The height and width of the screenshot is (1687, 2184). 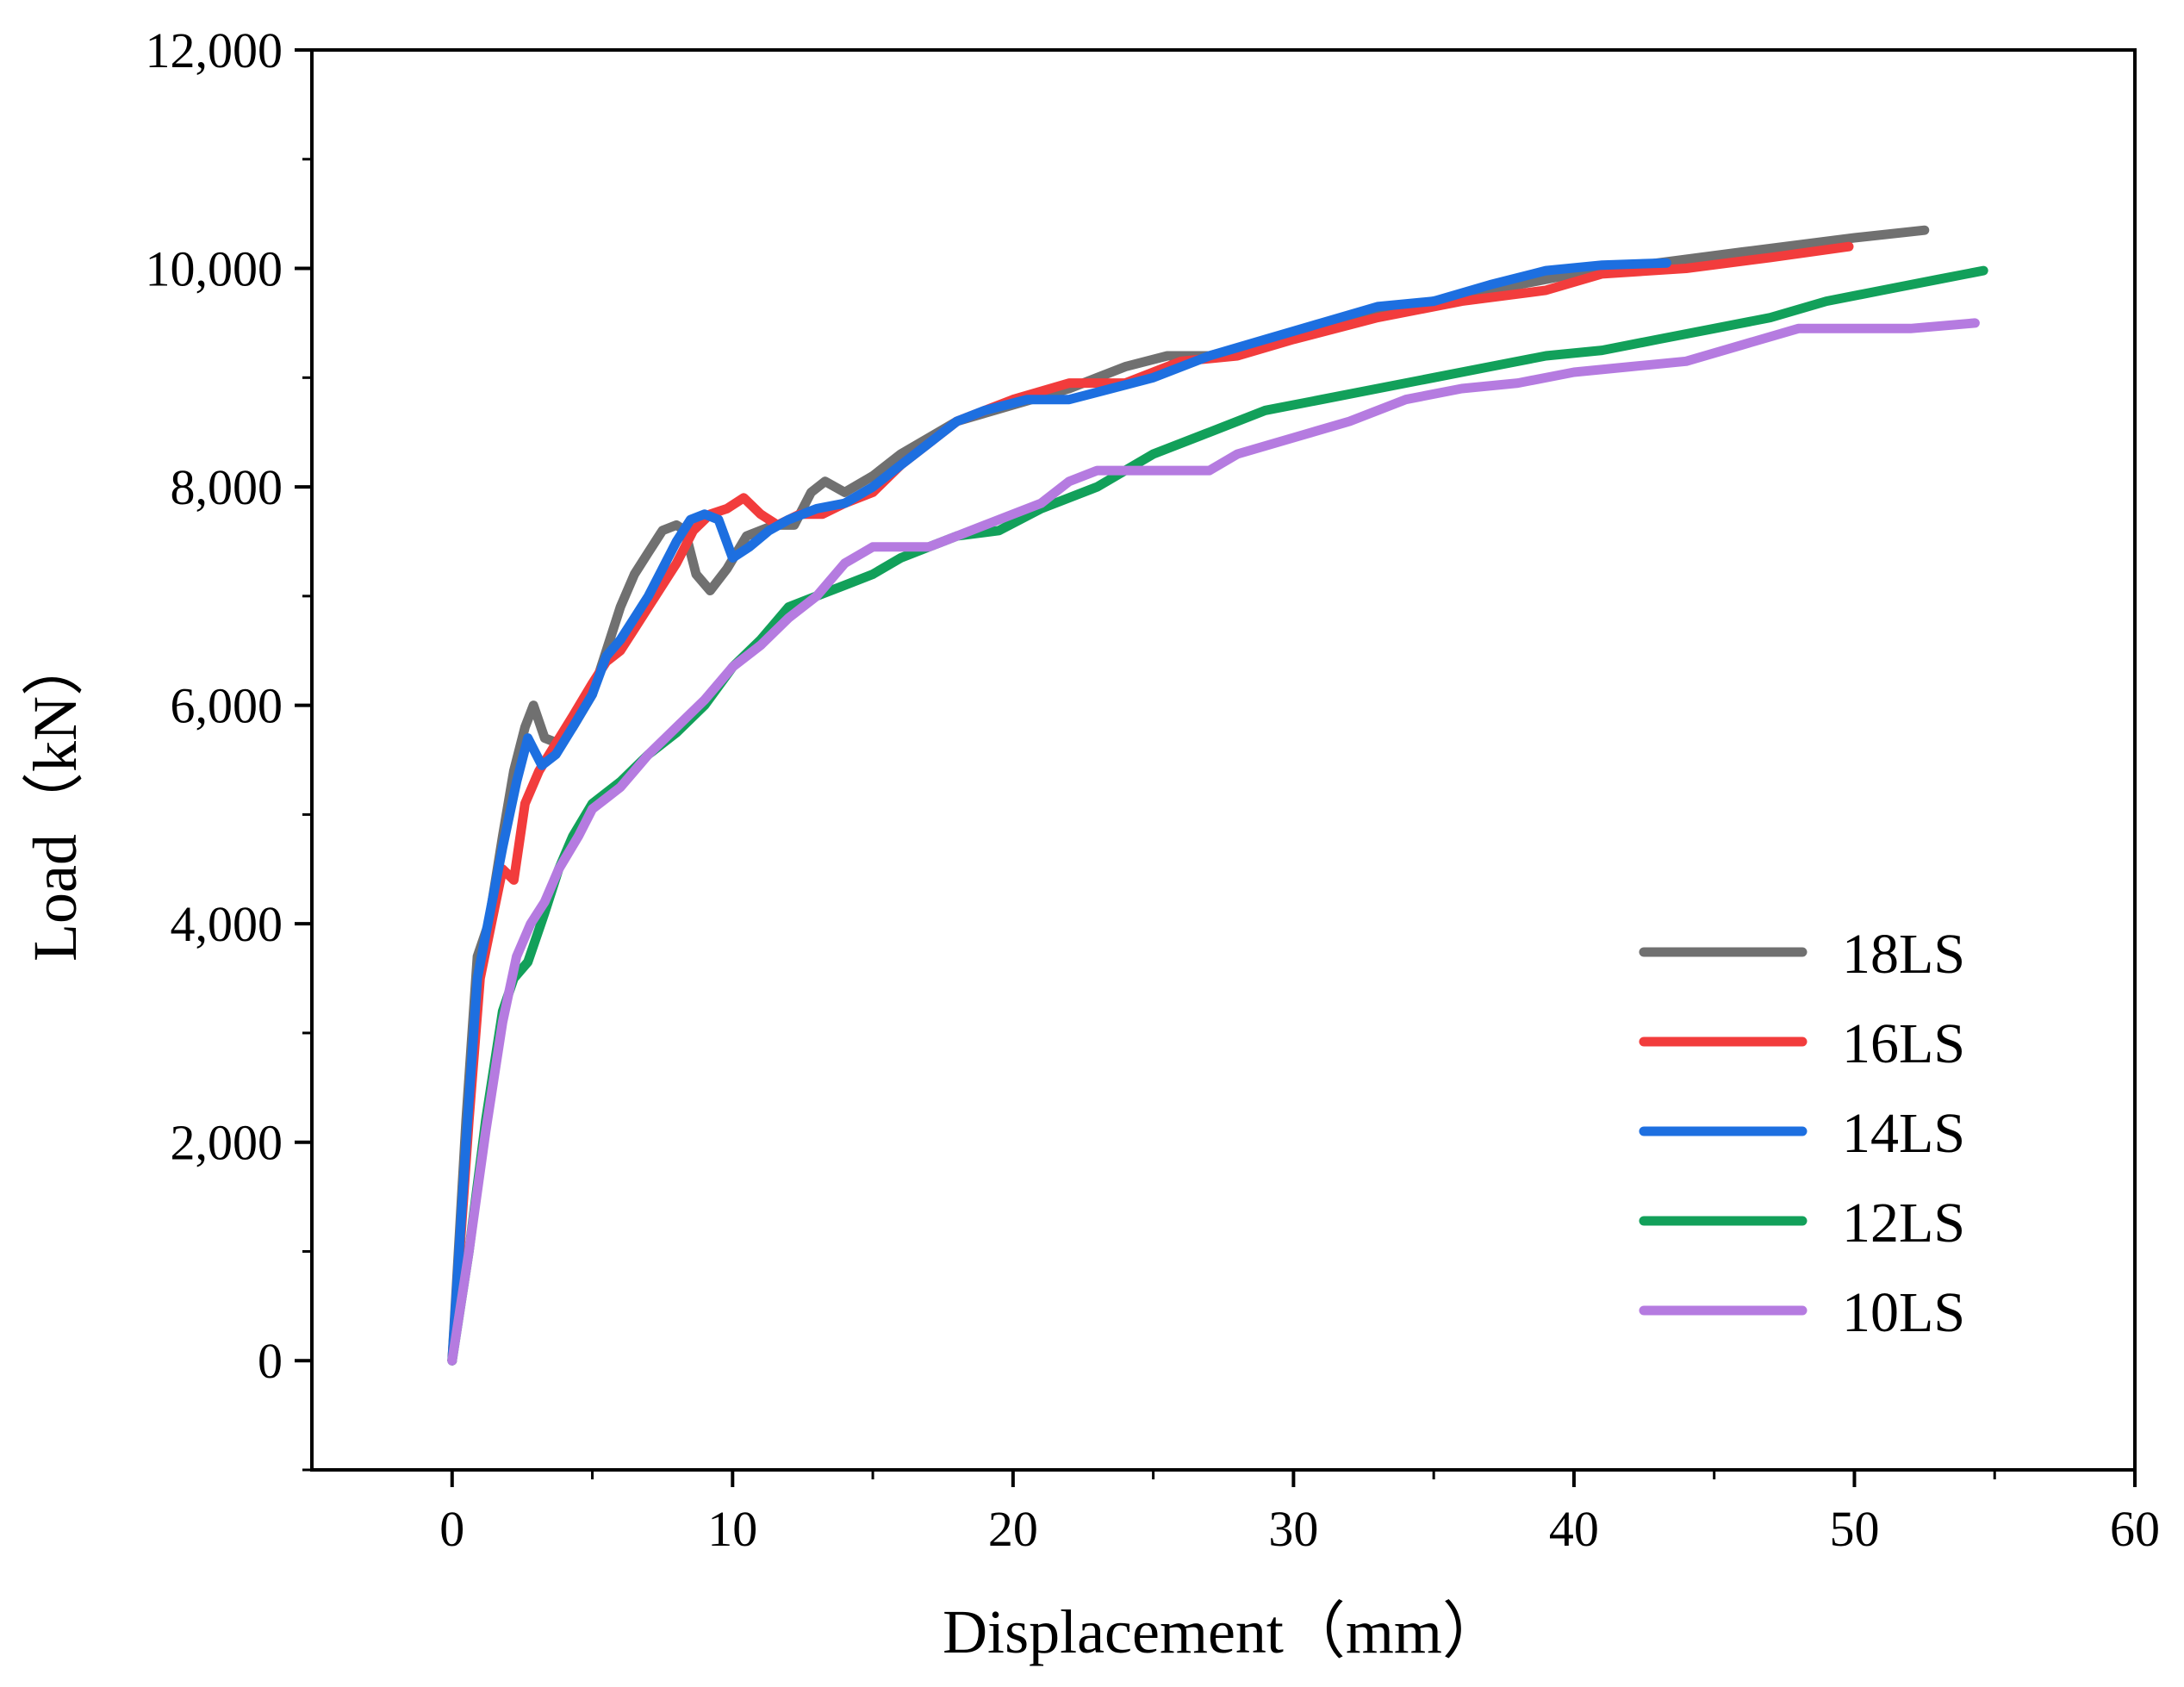 I want to click on y-tick-label: 4,000, so click(x=227, y=924).